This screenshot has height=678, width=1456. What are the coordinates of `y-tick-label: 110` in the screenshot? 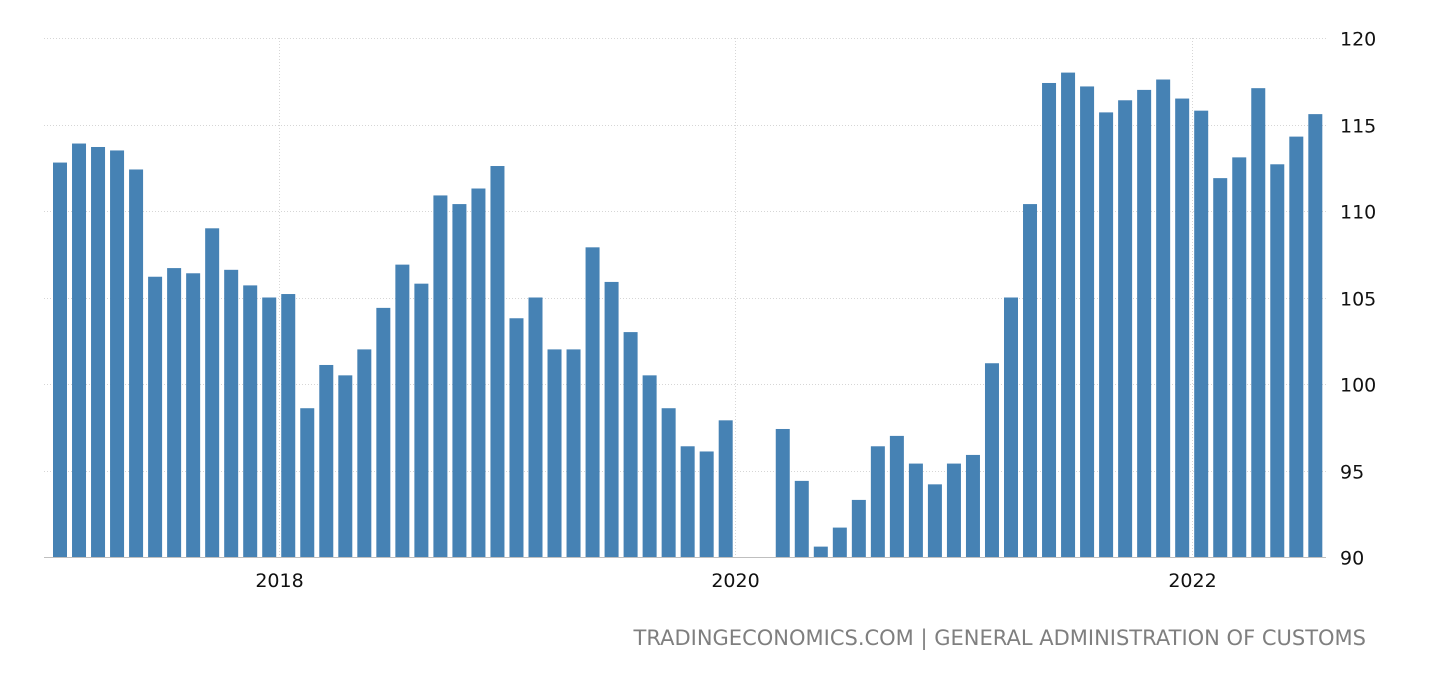 It's located at (1358, 213).